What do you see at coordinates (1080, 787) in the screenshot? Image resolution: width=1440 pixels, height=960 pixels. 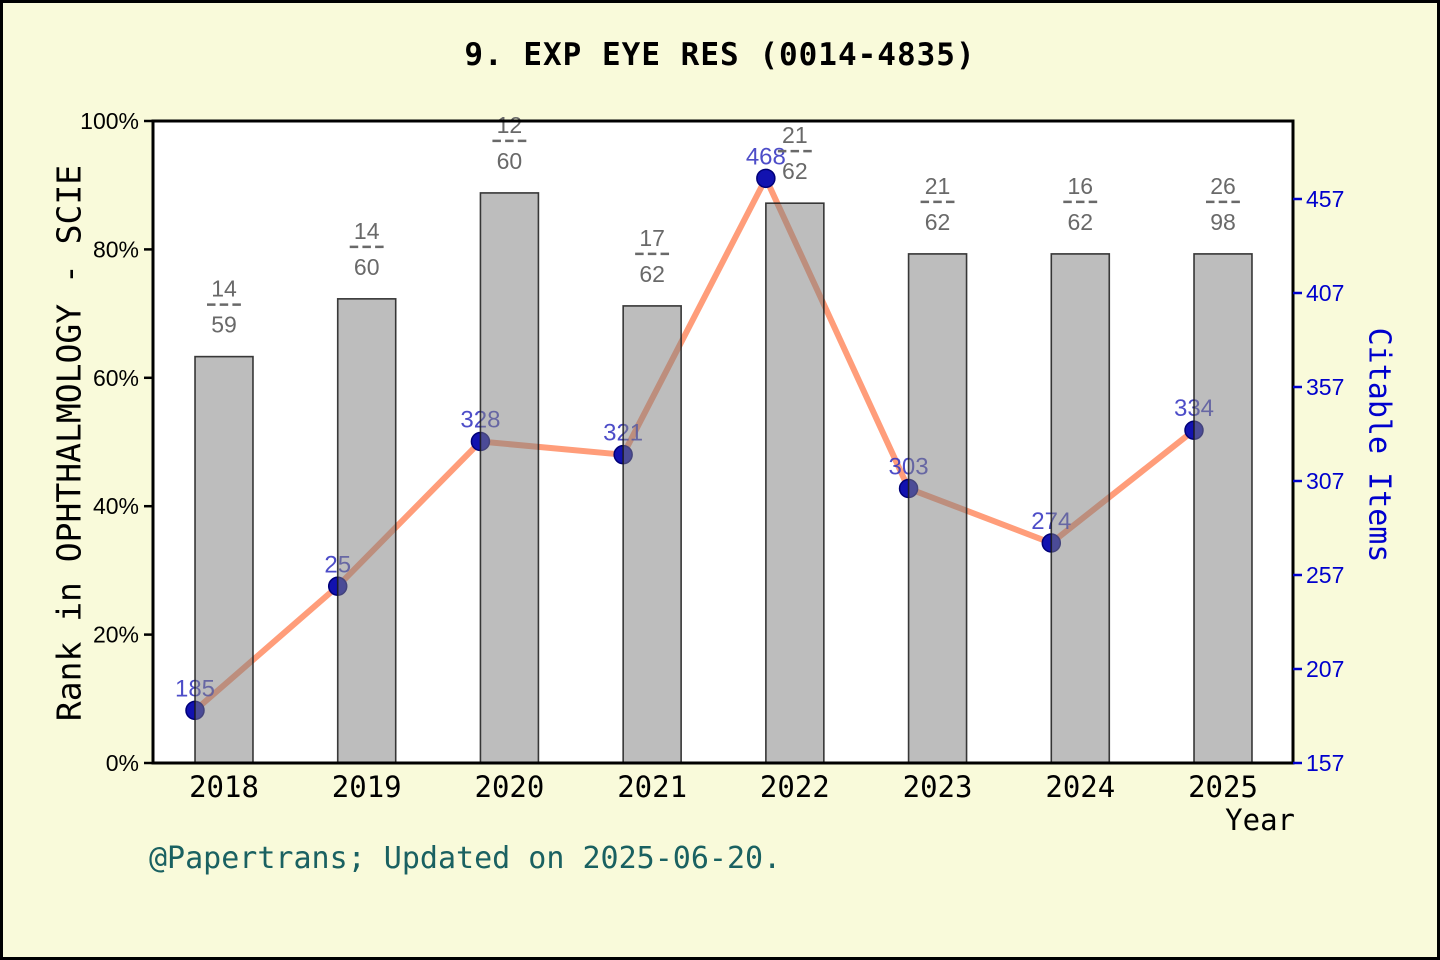 I see `x-tick-label-2024: 2024` at bounding box center [1080, 787].